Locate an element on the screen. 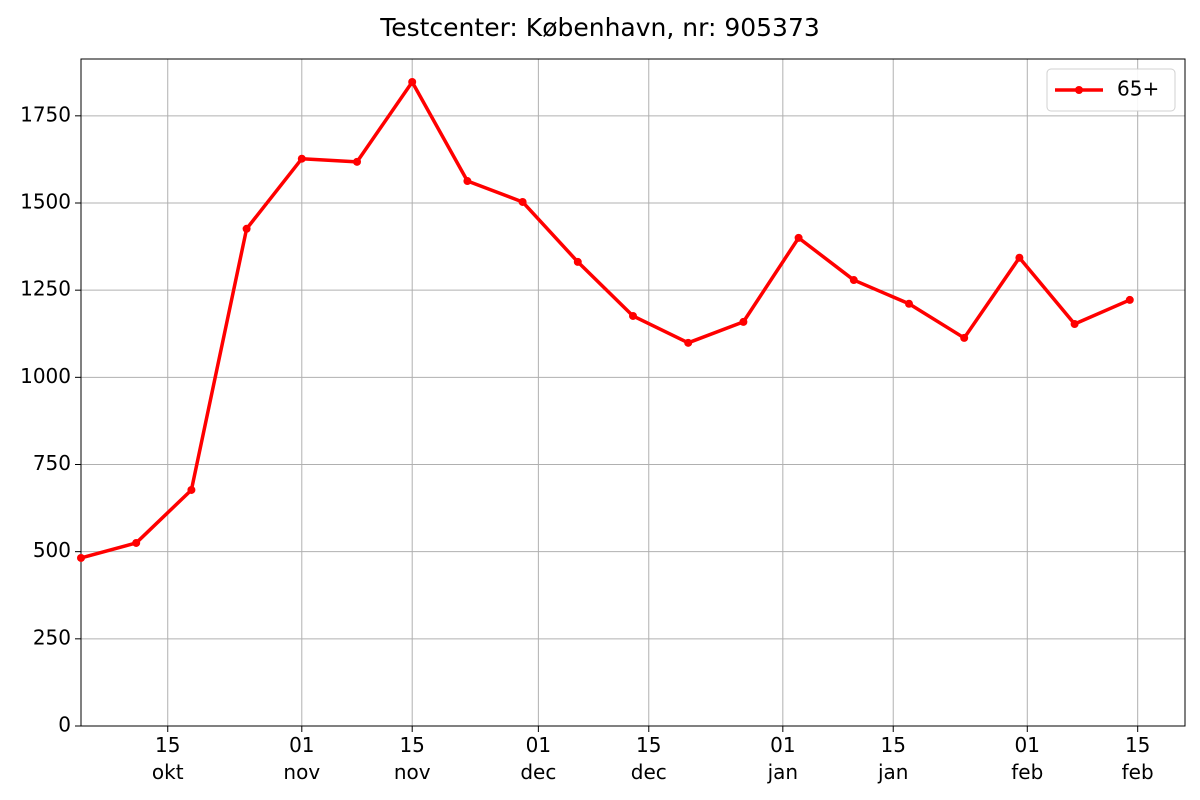 Image resolution: width=1200 pixels, height=800 pixels. legend-marker is located at coordinates (1079, 90).